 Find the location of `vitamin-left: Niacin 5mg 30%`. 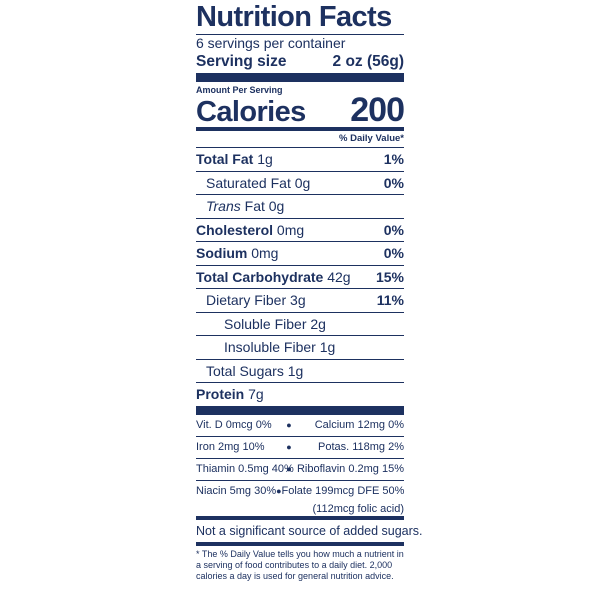

vitamin-left: Niacin 5mg 30% is located at coordinates (236, 490).